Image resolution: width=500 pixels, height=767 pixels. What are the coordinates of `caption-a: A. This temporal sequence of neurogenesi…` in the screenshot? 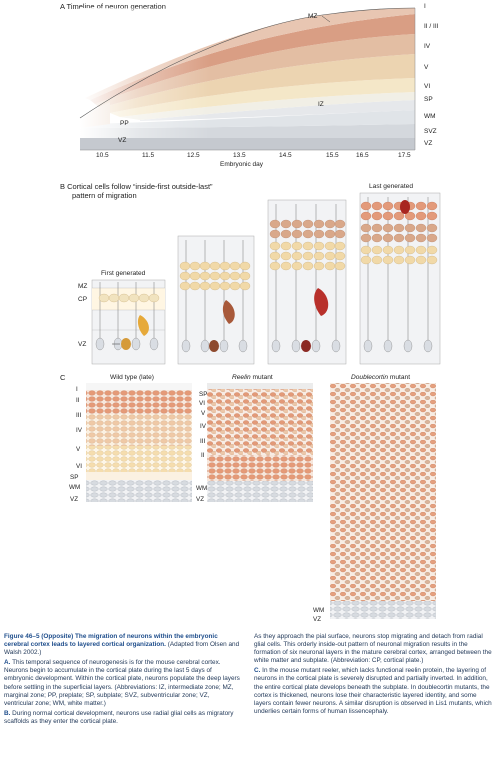 It's located at (122, 683).